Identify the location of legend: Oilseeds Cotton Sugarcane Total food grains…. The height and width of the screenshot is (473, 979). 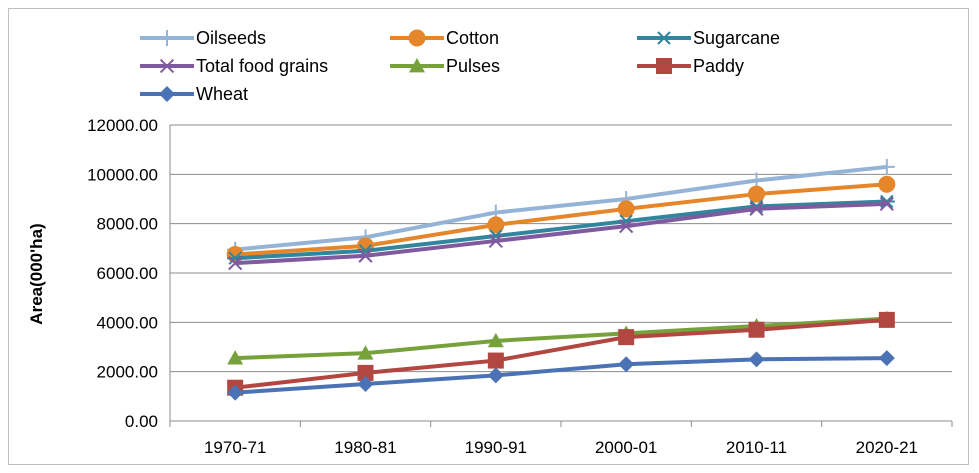
(460, 66).